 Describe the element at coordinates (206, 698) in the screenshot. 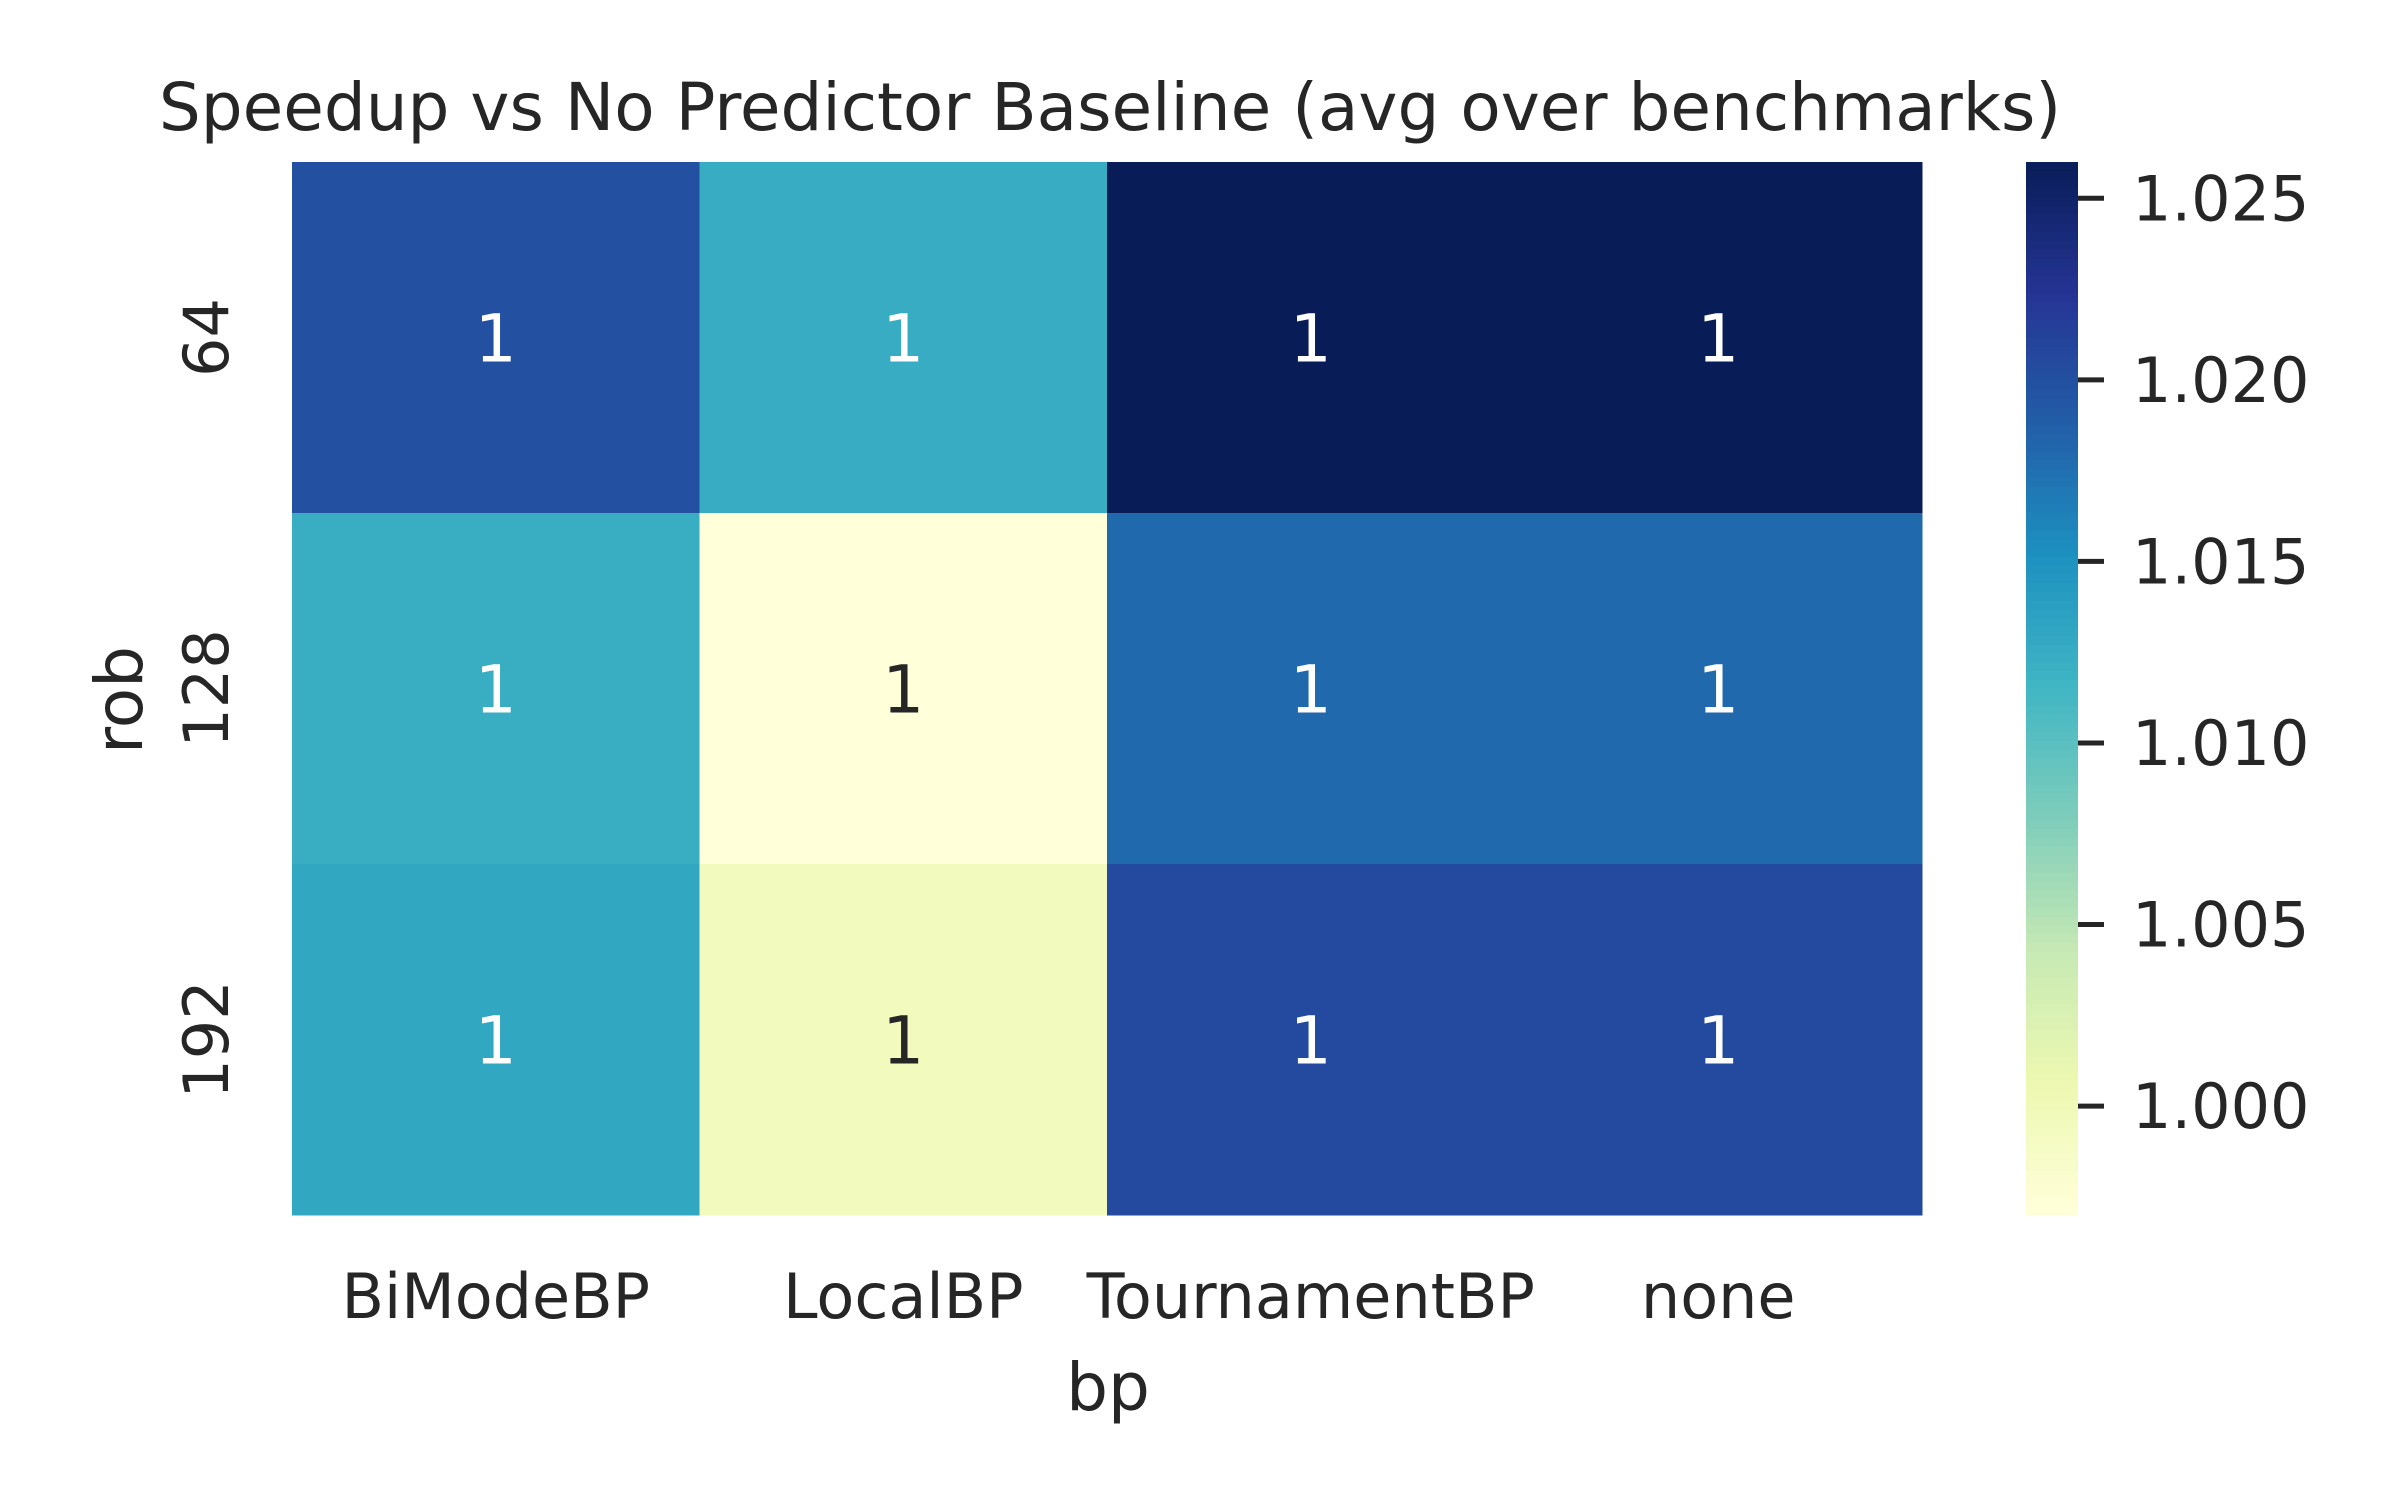

I see `y-tick-labels: 64 128 192` at that location.